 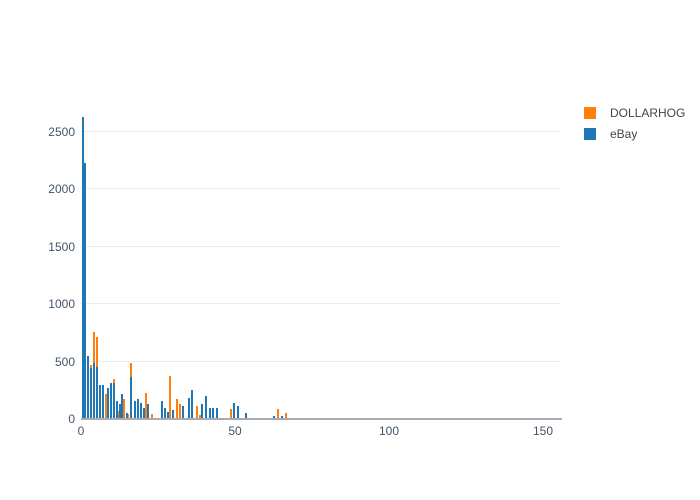 I want to click on legend-label: DOLLARHOG, so click(x=648, y=113).